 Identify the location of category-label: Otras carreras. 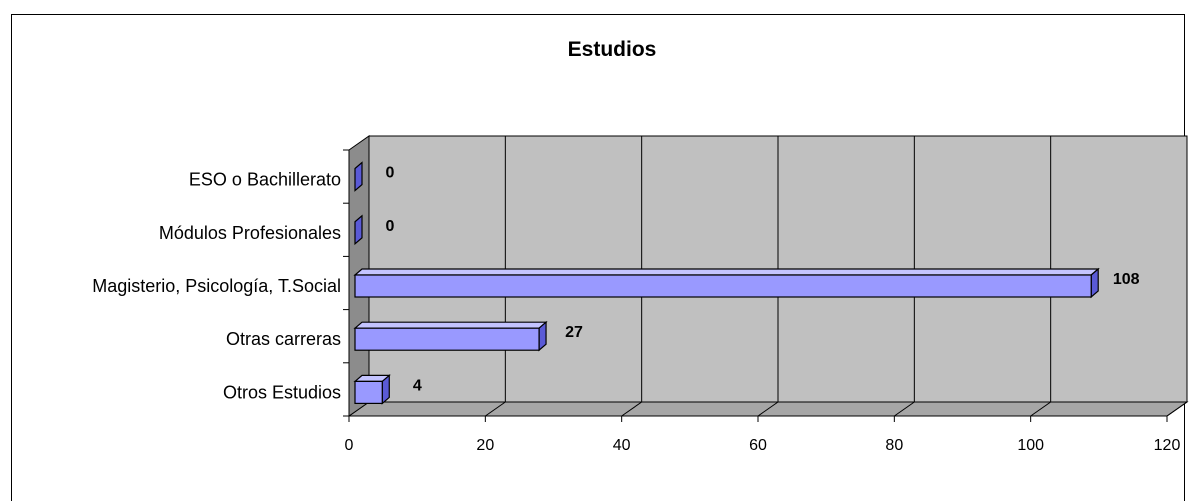
(283, 339).